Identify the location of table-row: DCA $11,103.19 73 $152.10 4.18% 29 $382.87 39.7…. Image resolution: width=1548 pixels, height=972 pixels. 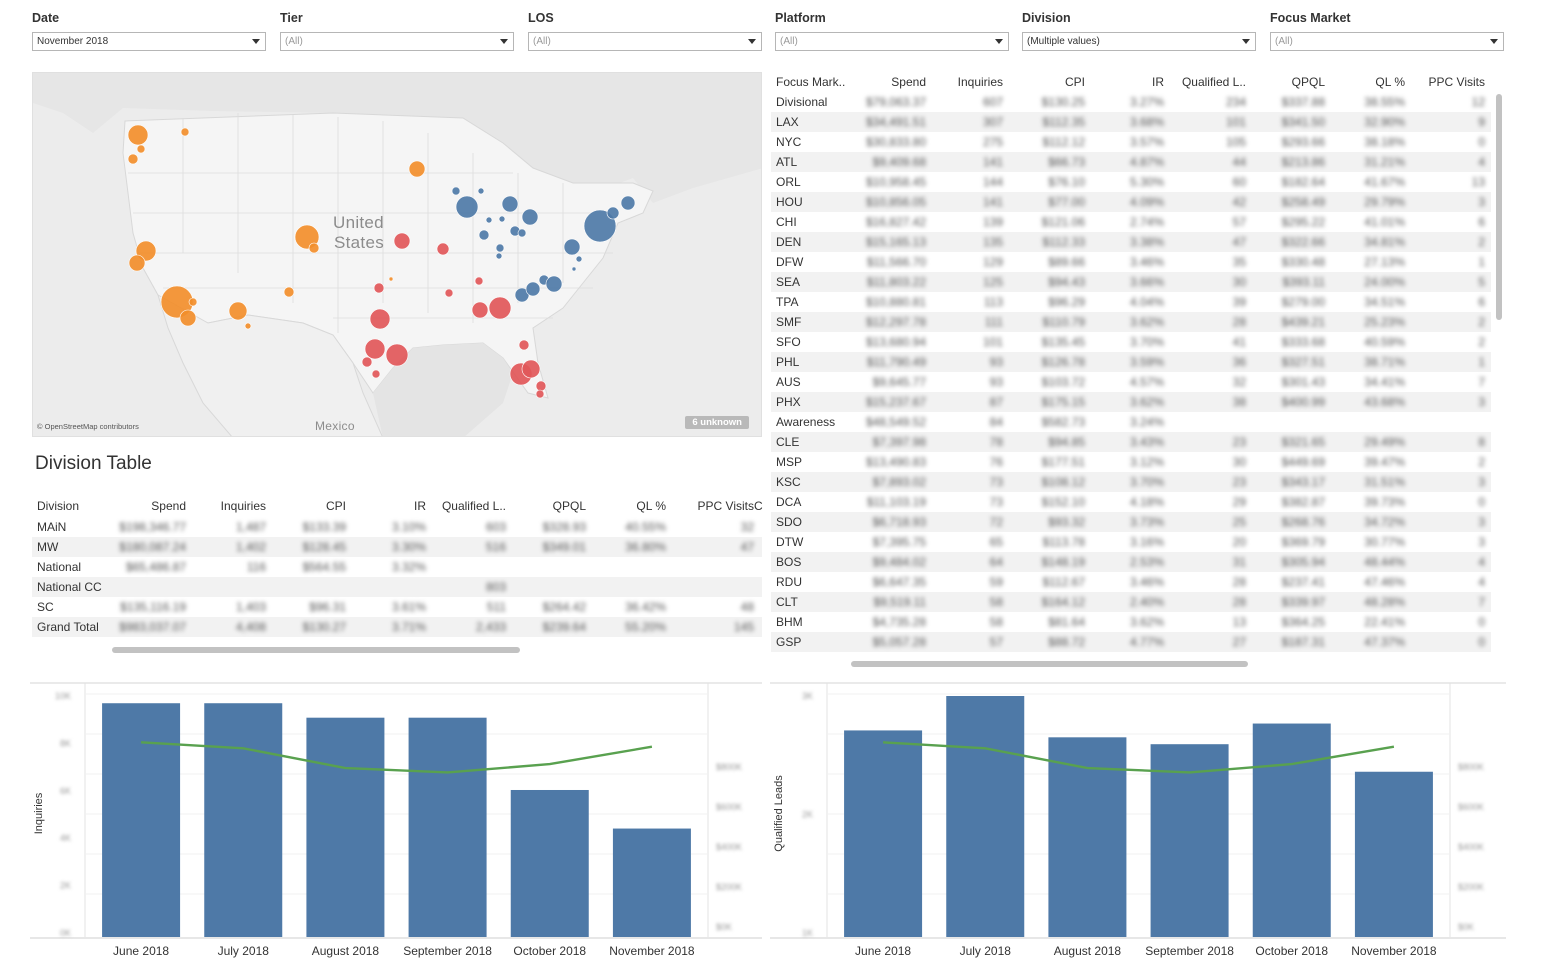
(1131, 502).